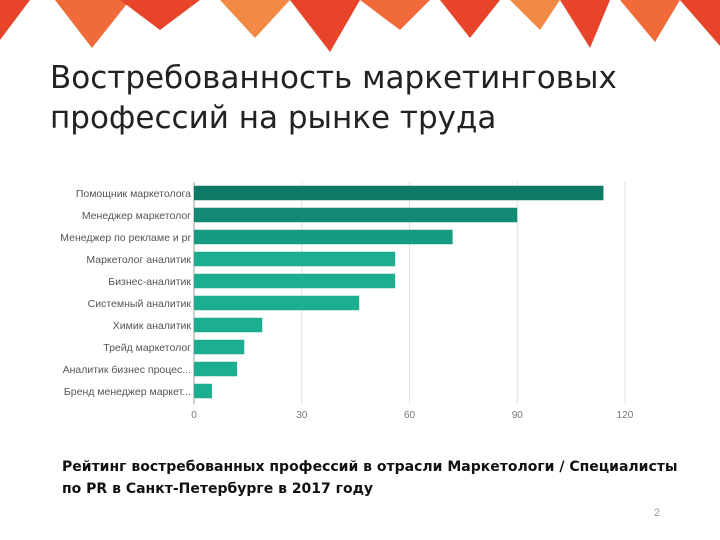  Describe the element at coordinates (133, 194) in the screenshot. I see `y-tick-label: Помощник маркетолога` at that location.